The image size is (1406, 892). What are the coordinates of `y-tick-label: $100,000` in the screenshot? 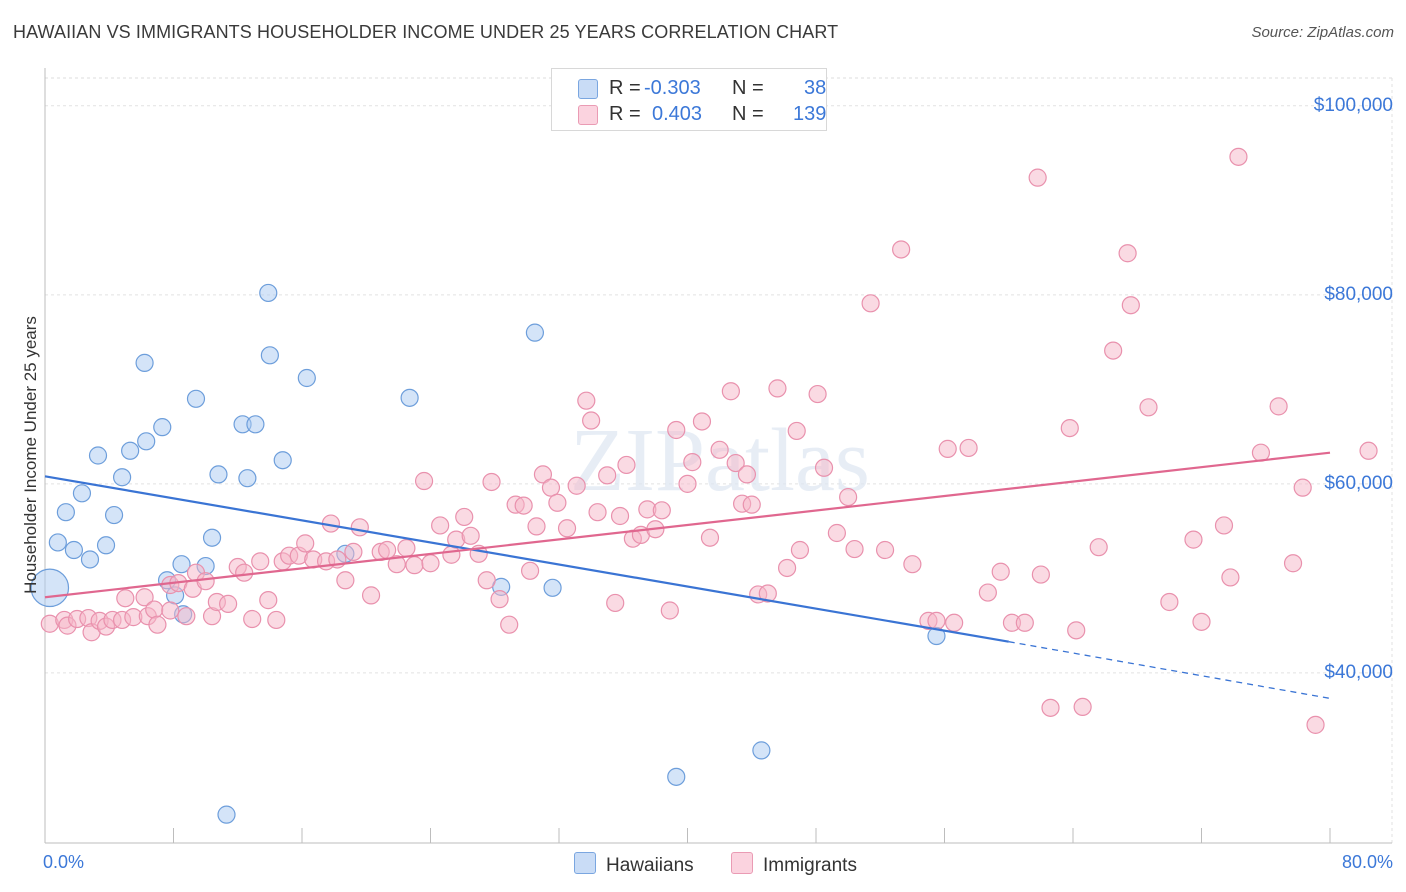 It's located at (1353, 105).